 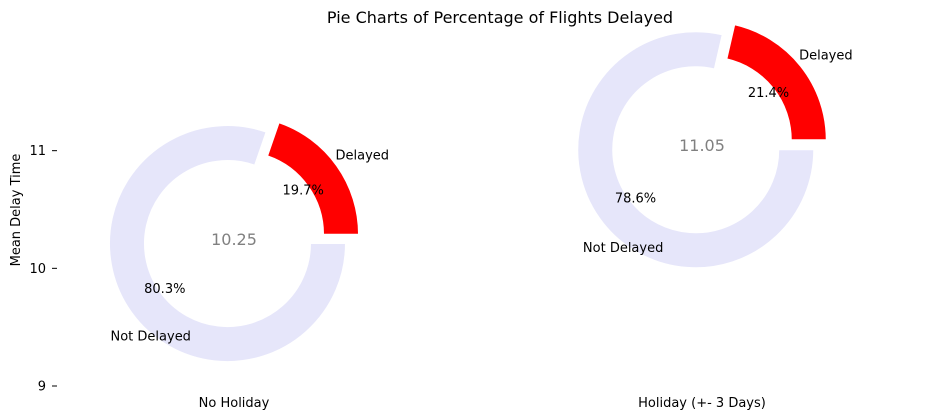 I want to click on y-tick-label: 11, so click(x=37, y=151).